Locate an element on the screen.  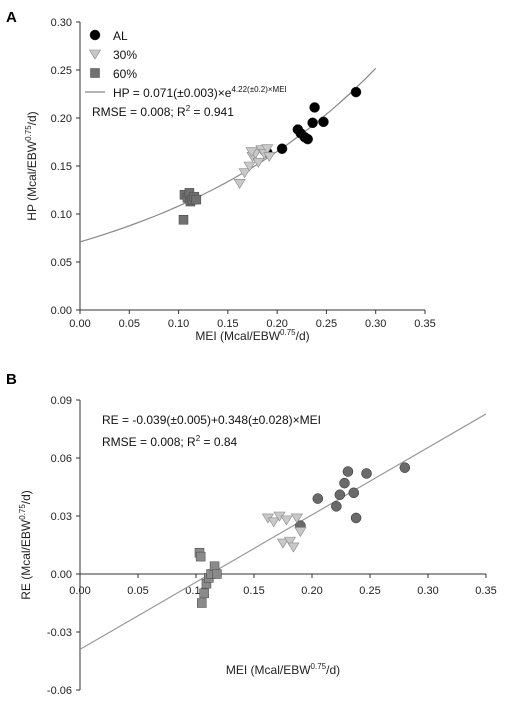
y-tick-label: 0.15 is located at coordinates (61, 167).